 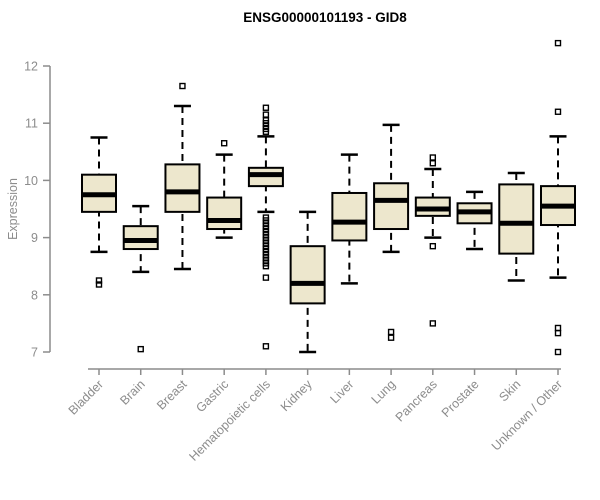 I want to click on x-category-label: Prostate, so click(x=460, y=398).